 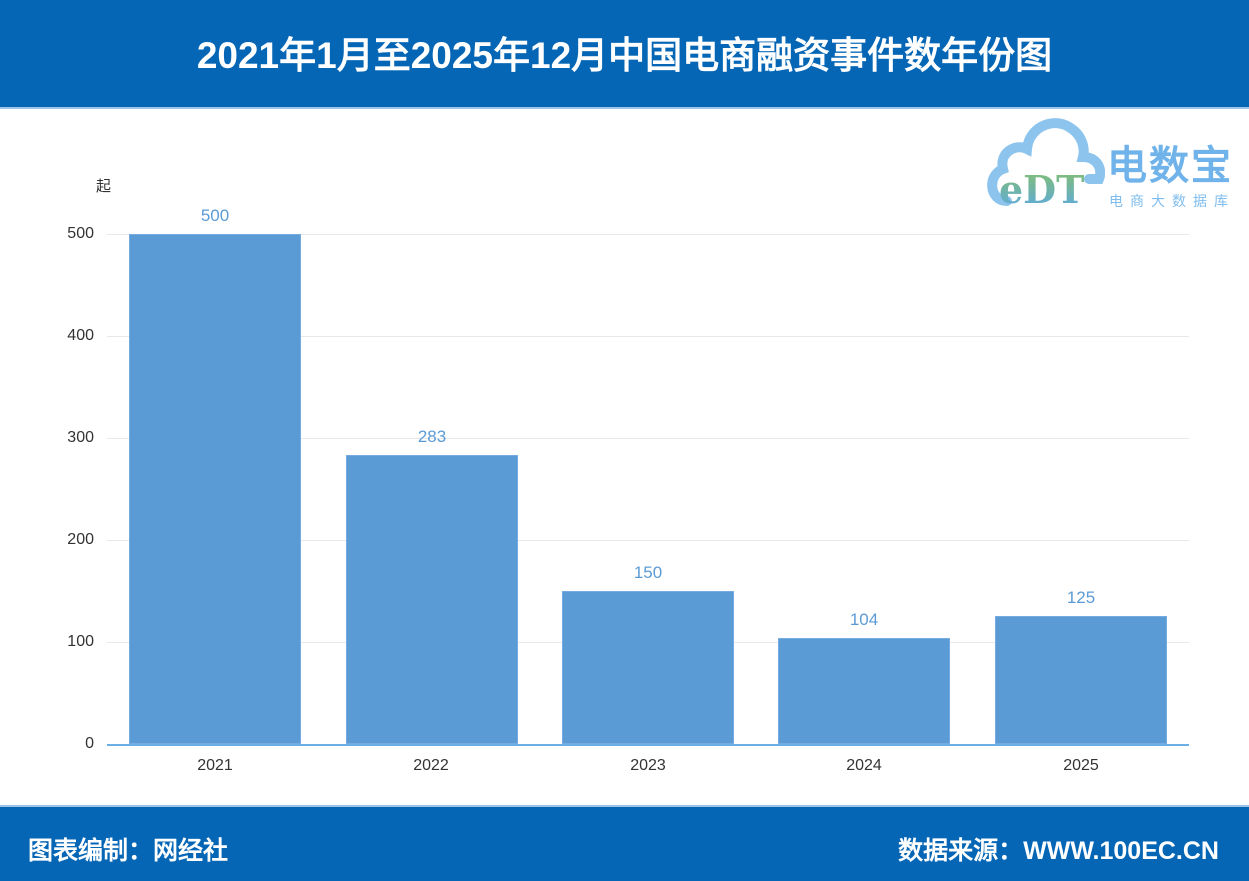 I want to click on x-tick-label: 2023, so click(x=648, y=765).